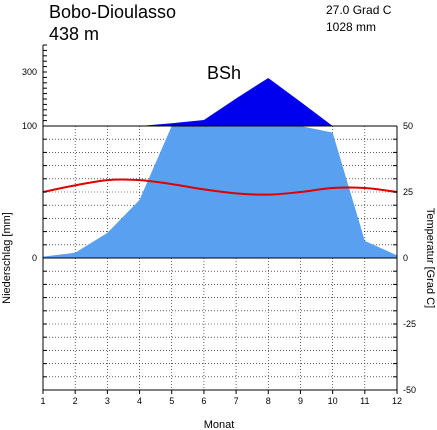 The height and width of the screenshot is (430, 437). I want to click on temp-tick-label: -25, so click(409, 324).